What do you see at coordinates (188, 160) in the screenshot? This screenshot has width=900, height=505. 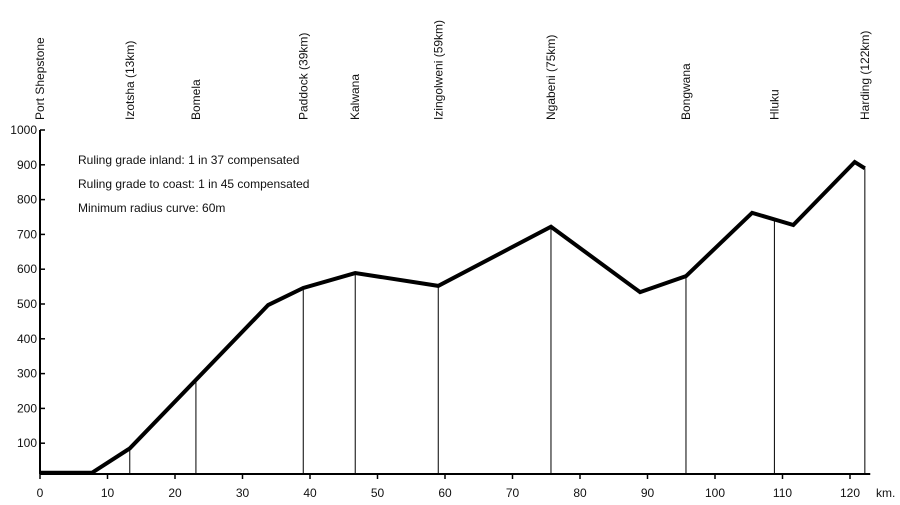 I see `annotation-text: Ruling grade inland: 1 in 37 compensated` at bounding box center [188, 160].